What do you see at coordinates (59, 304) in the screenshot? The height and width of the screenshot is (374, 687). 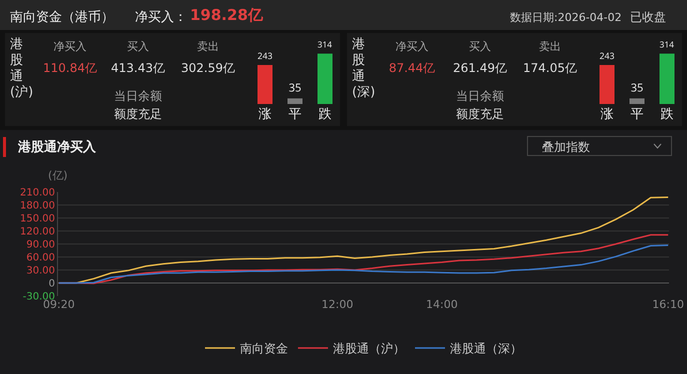 I see `x-tick-label: 09:20` at bounding box center [59, 304].